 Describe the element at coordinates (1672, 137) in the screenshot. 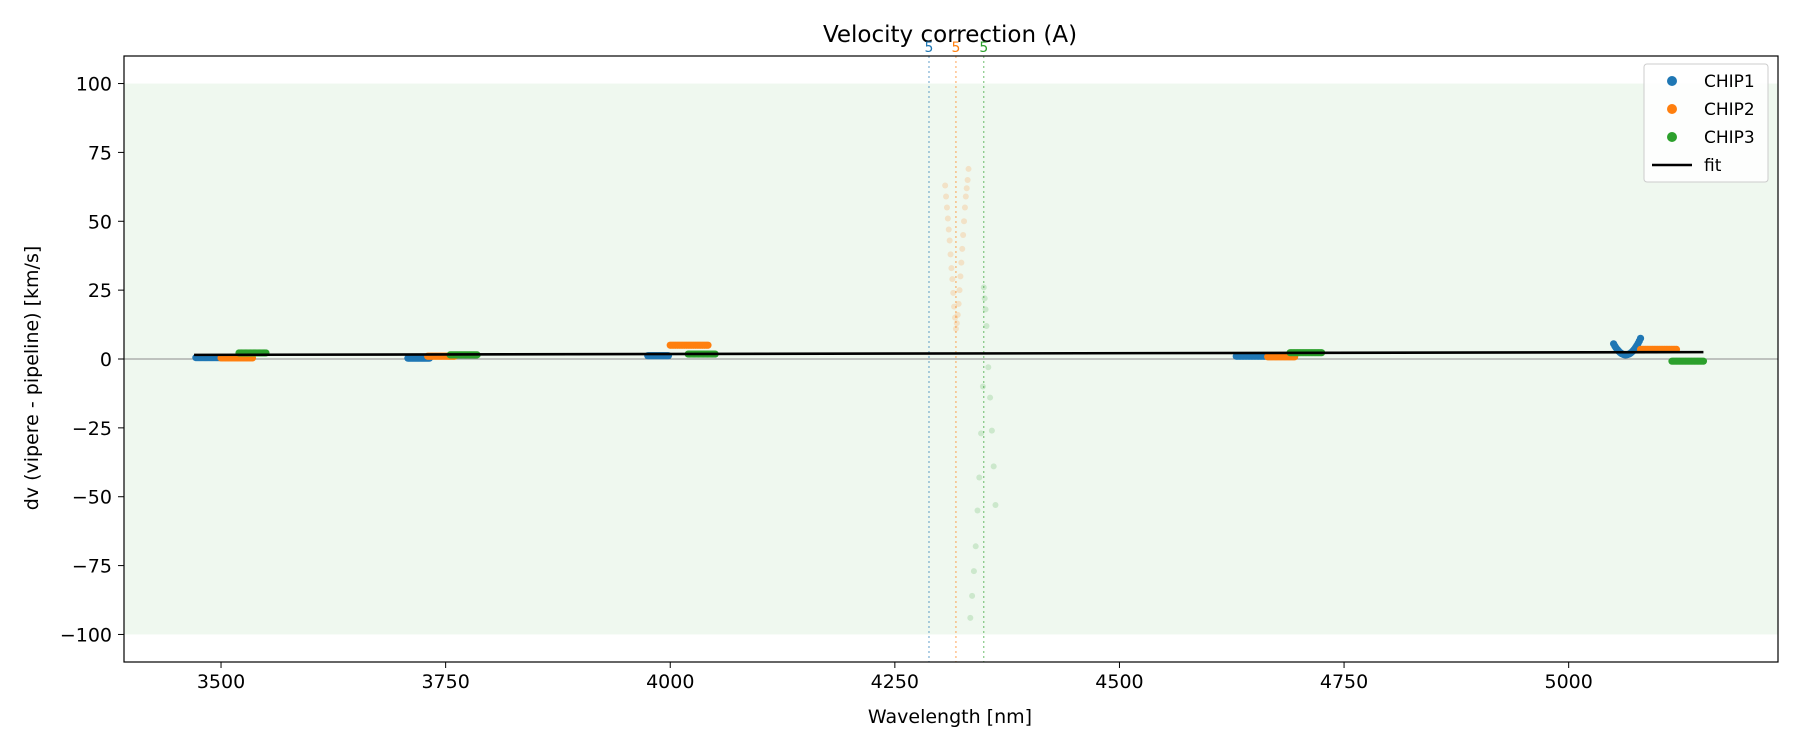

I see `legend-marker-chip3` at that location.